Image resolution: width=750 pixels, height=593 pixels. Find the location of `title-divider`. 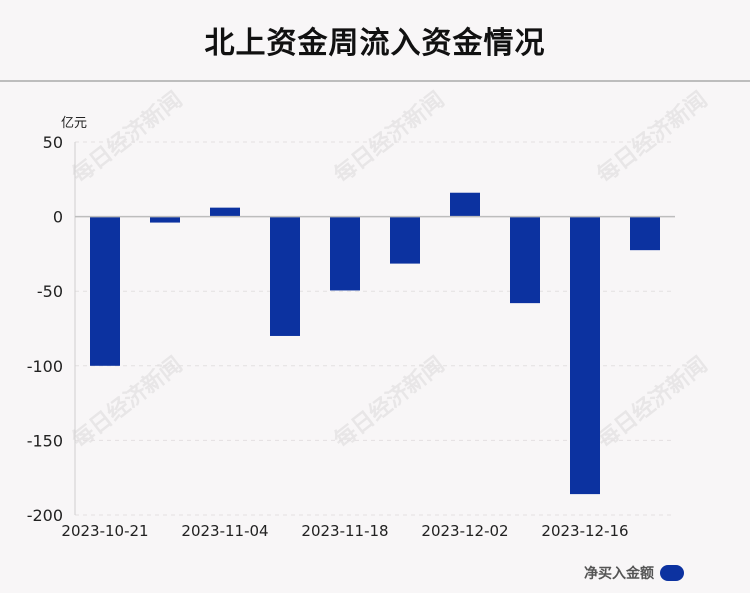

title-divider is located at coordinates (375, 81).